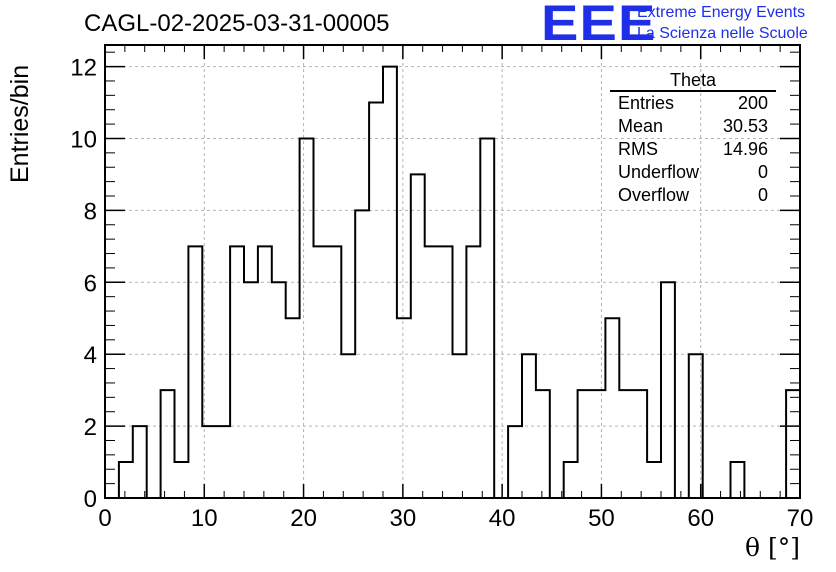 The width and height of the screenshot is (836, 572). What do you see at coordinates (800, 518) in the screenshot?
I see `x-tick-label: 70` at bounding box center [800, 518].